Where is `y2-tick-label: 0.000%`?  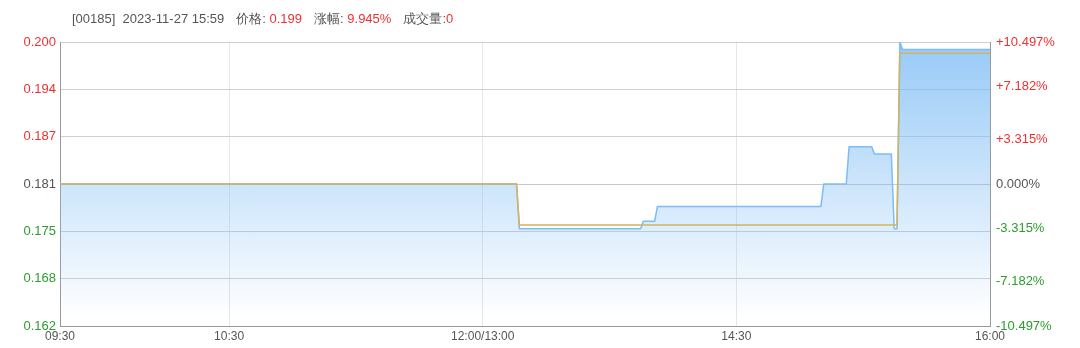 y2-tick-label: 0.000% is located at coordinates (1018, 183).